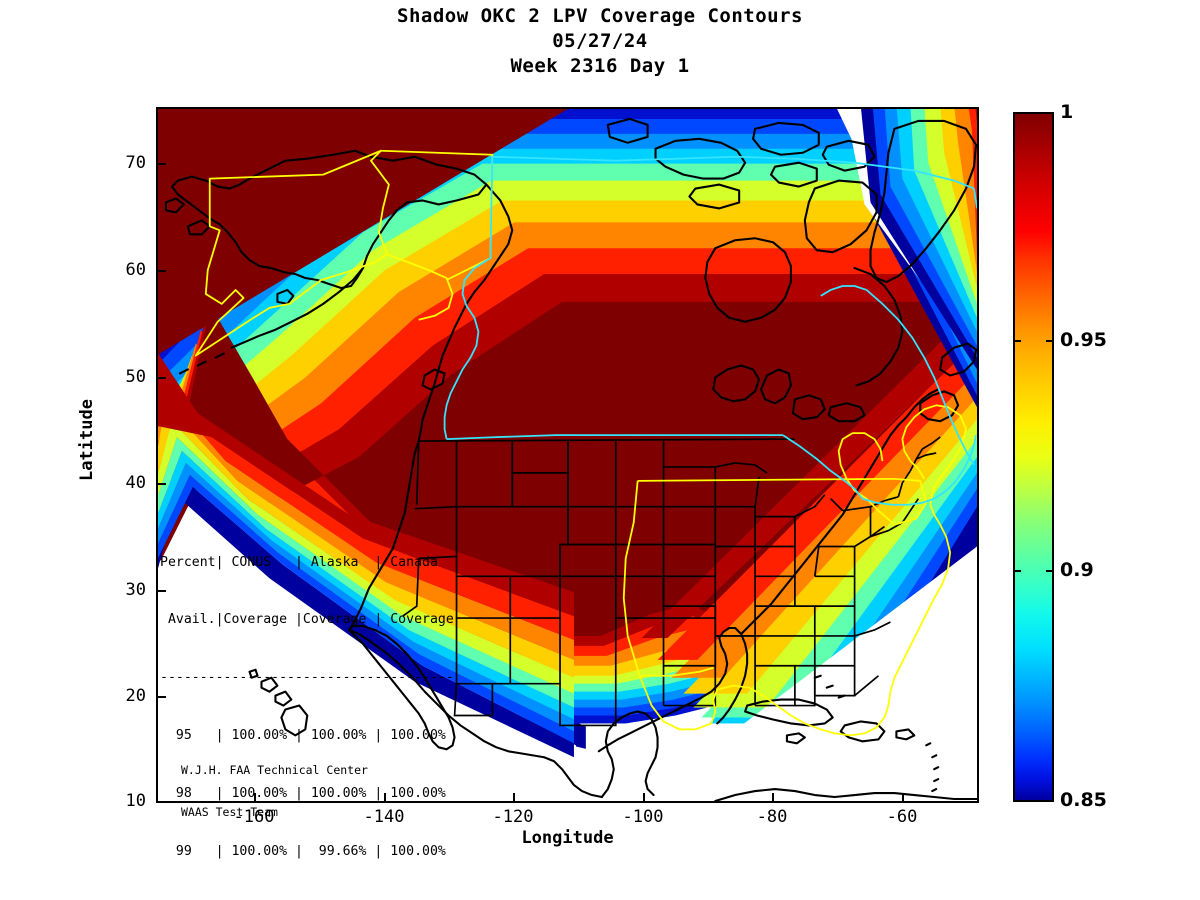 This screenshot has width=1200, height=900. I want to click on table-row: 95 | 100.00% | 100.00% | 100.00%, so click(303, 736).